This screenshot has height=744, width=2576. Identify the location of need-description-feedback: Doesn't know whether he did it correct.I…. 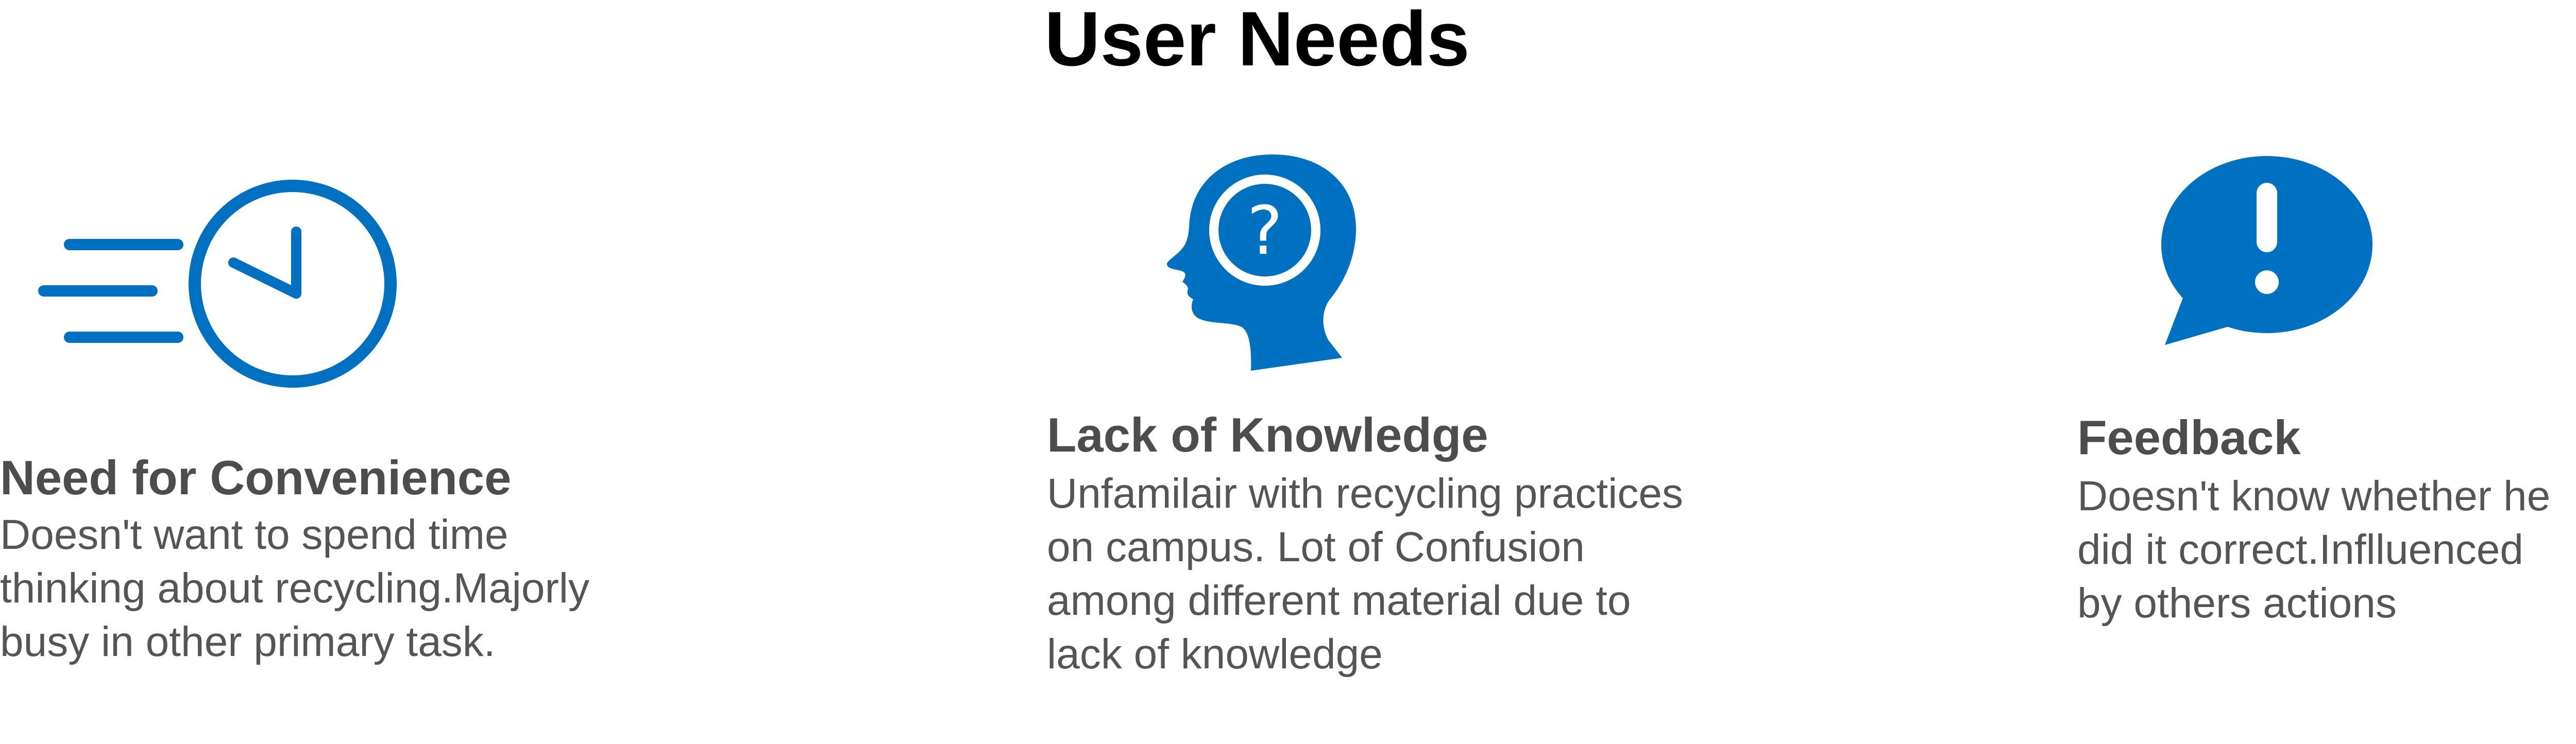
(2314, 550).